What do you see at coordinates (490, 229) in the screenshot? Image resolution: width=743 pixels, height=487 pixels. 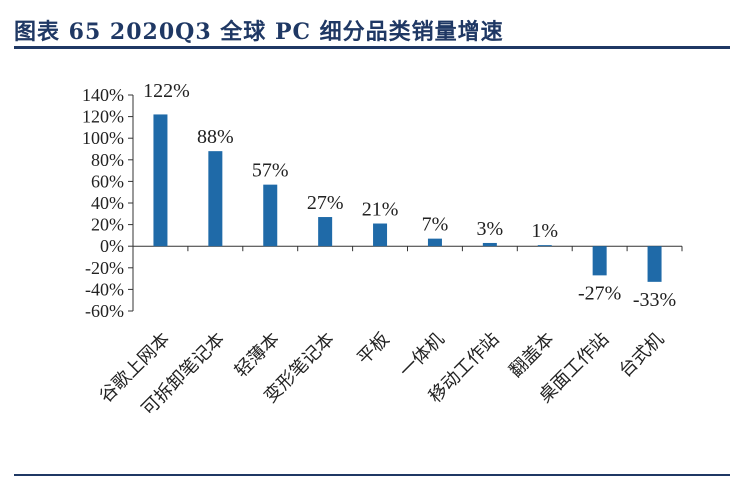 I see `data-label: 3%` at bounding box center [490, 229].